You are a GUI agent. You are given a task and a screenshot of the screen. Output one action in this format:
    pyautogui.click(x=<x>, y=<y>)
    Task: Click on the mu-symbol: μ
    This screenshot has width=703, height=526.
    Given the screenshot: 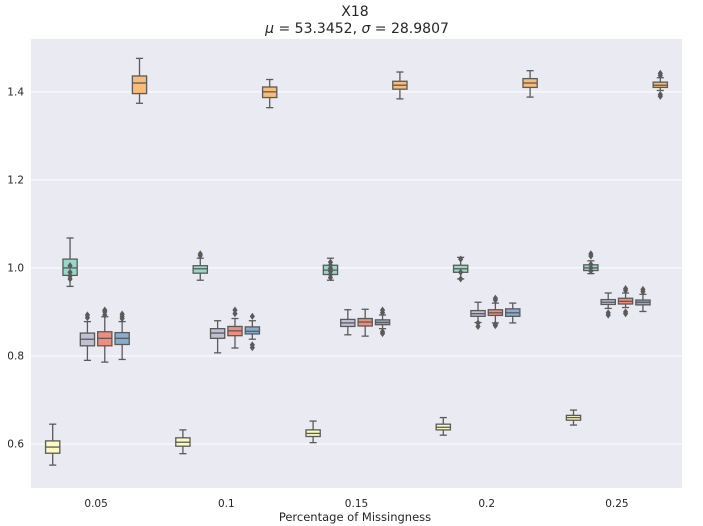 What is the action you would take?
    pyautogui.click(x=269, y=29)
    